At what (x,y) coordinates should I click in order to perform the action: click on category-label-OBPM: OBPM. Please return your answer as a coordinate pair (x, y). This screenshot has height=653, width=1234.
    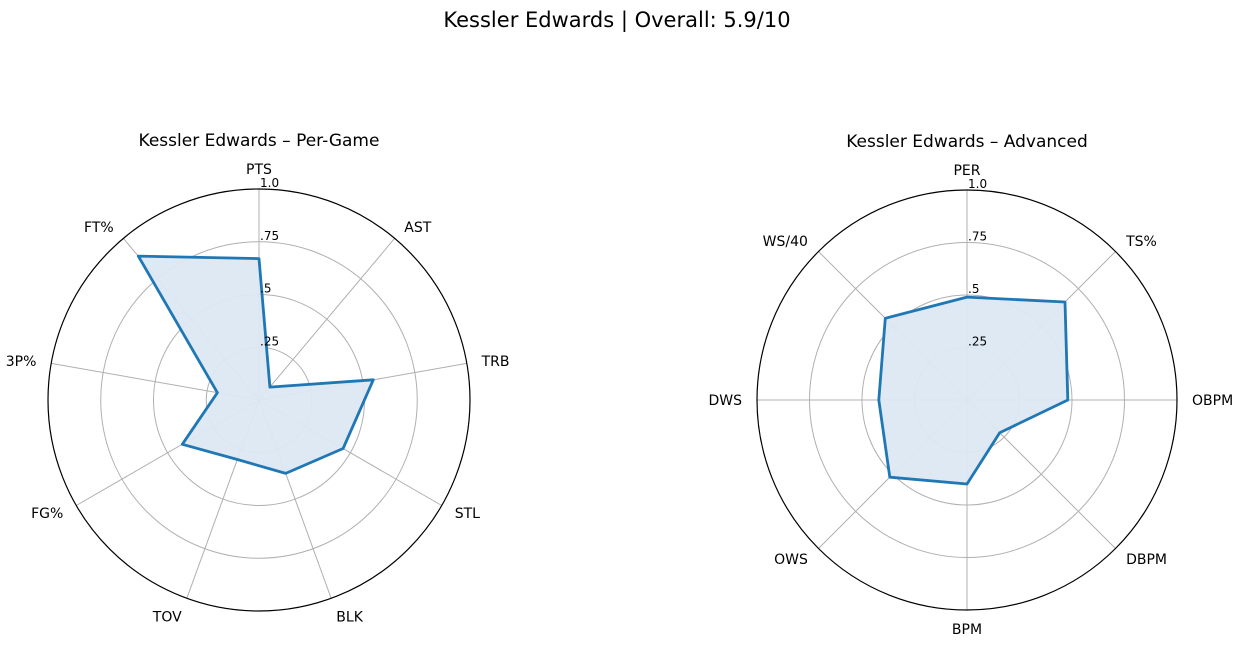
    Looking at the image, I should click on (1212, 401).